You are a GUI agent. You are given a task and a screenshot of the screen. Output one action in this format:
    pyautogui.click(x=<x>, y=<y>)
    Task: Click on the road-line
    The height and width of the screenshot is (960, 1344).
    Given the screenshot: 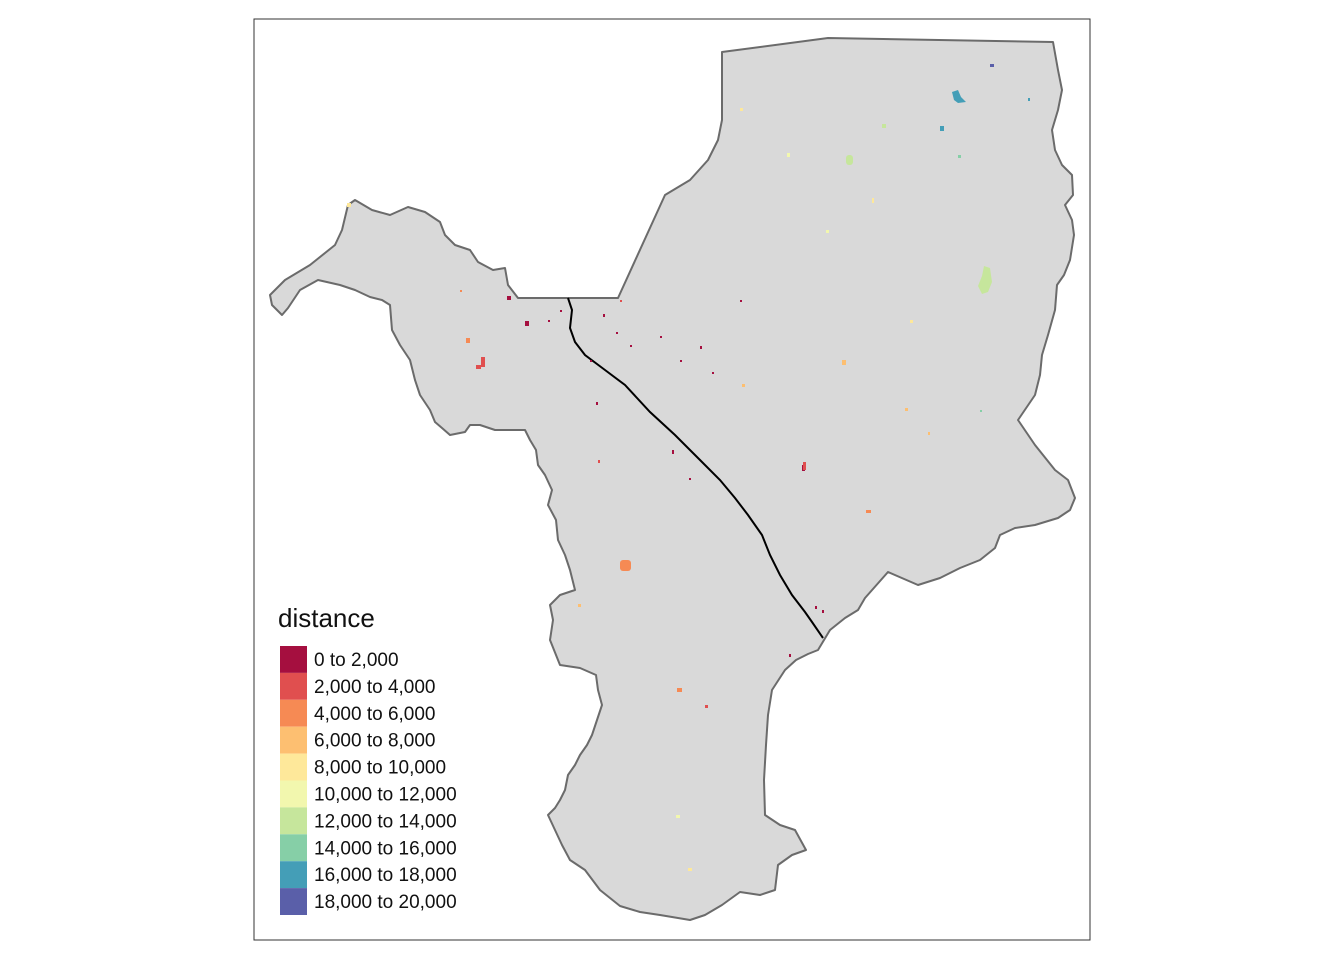 What is the action you would take?
    pyautogui.click(x=695, y=468)
    